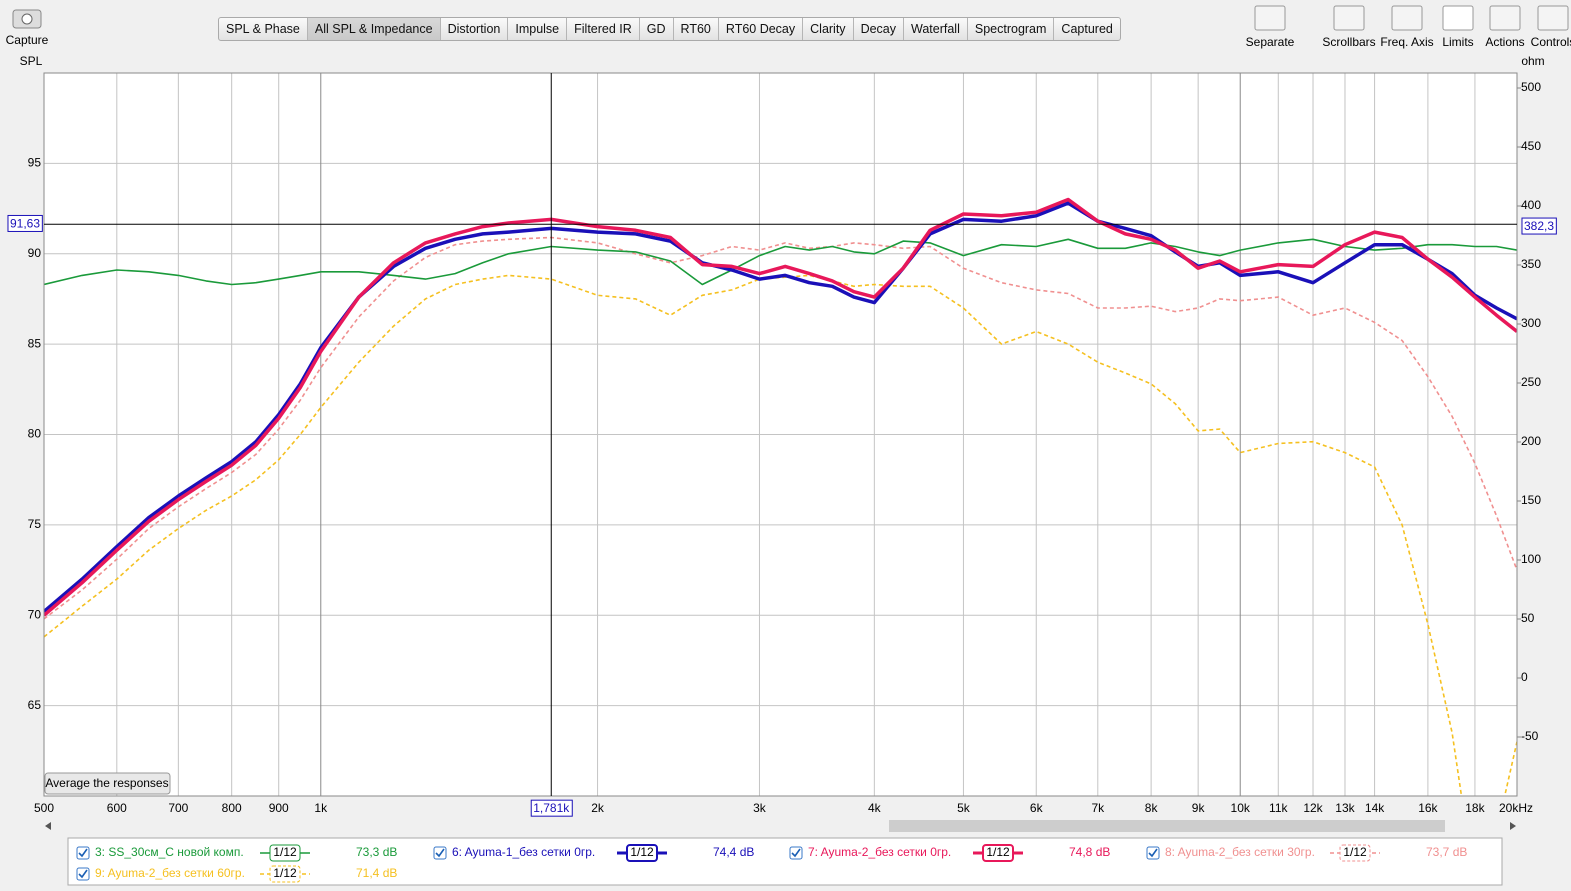 This screenshot has width=1571, height=891. I want to click on y2-tick-label: 200, so click(1531, 441).